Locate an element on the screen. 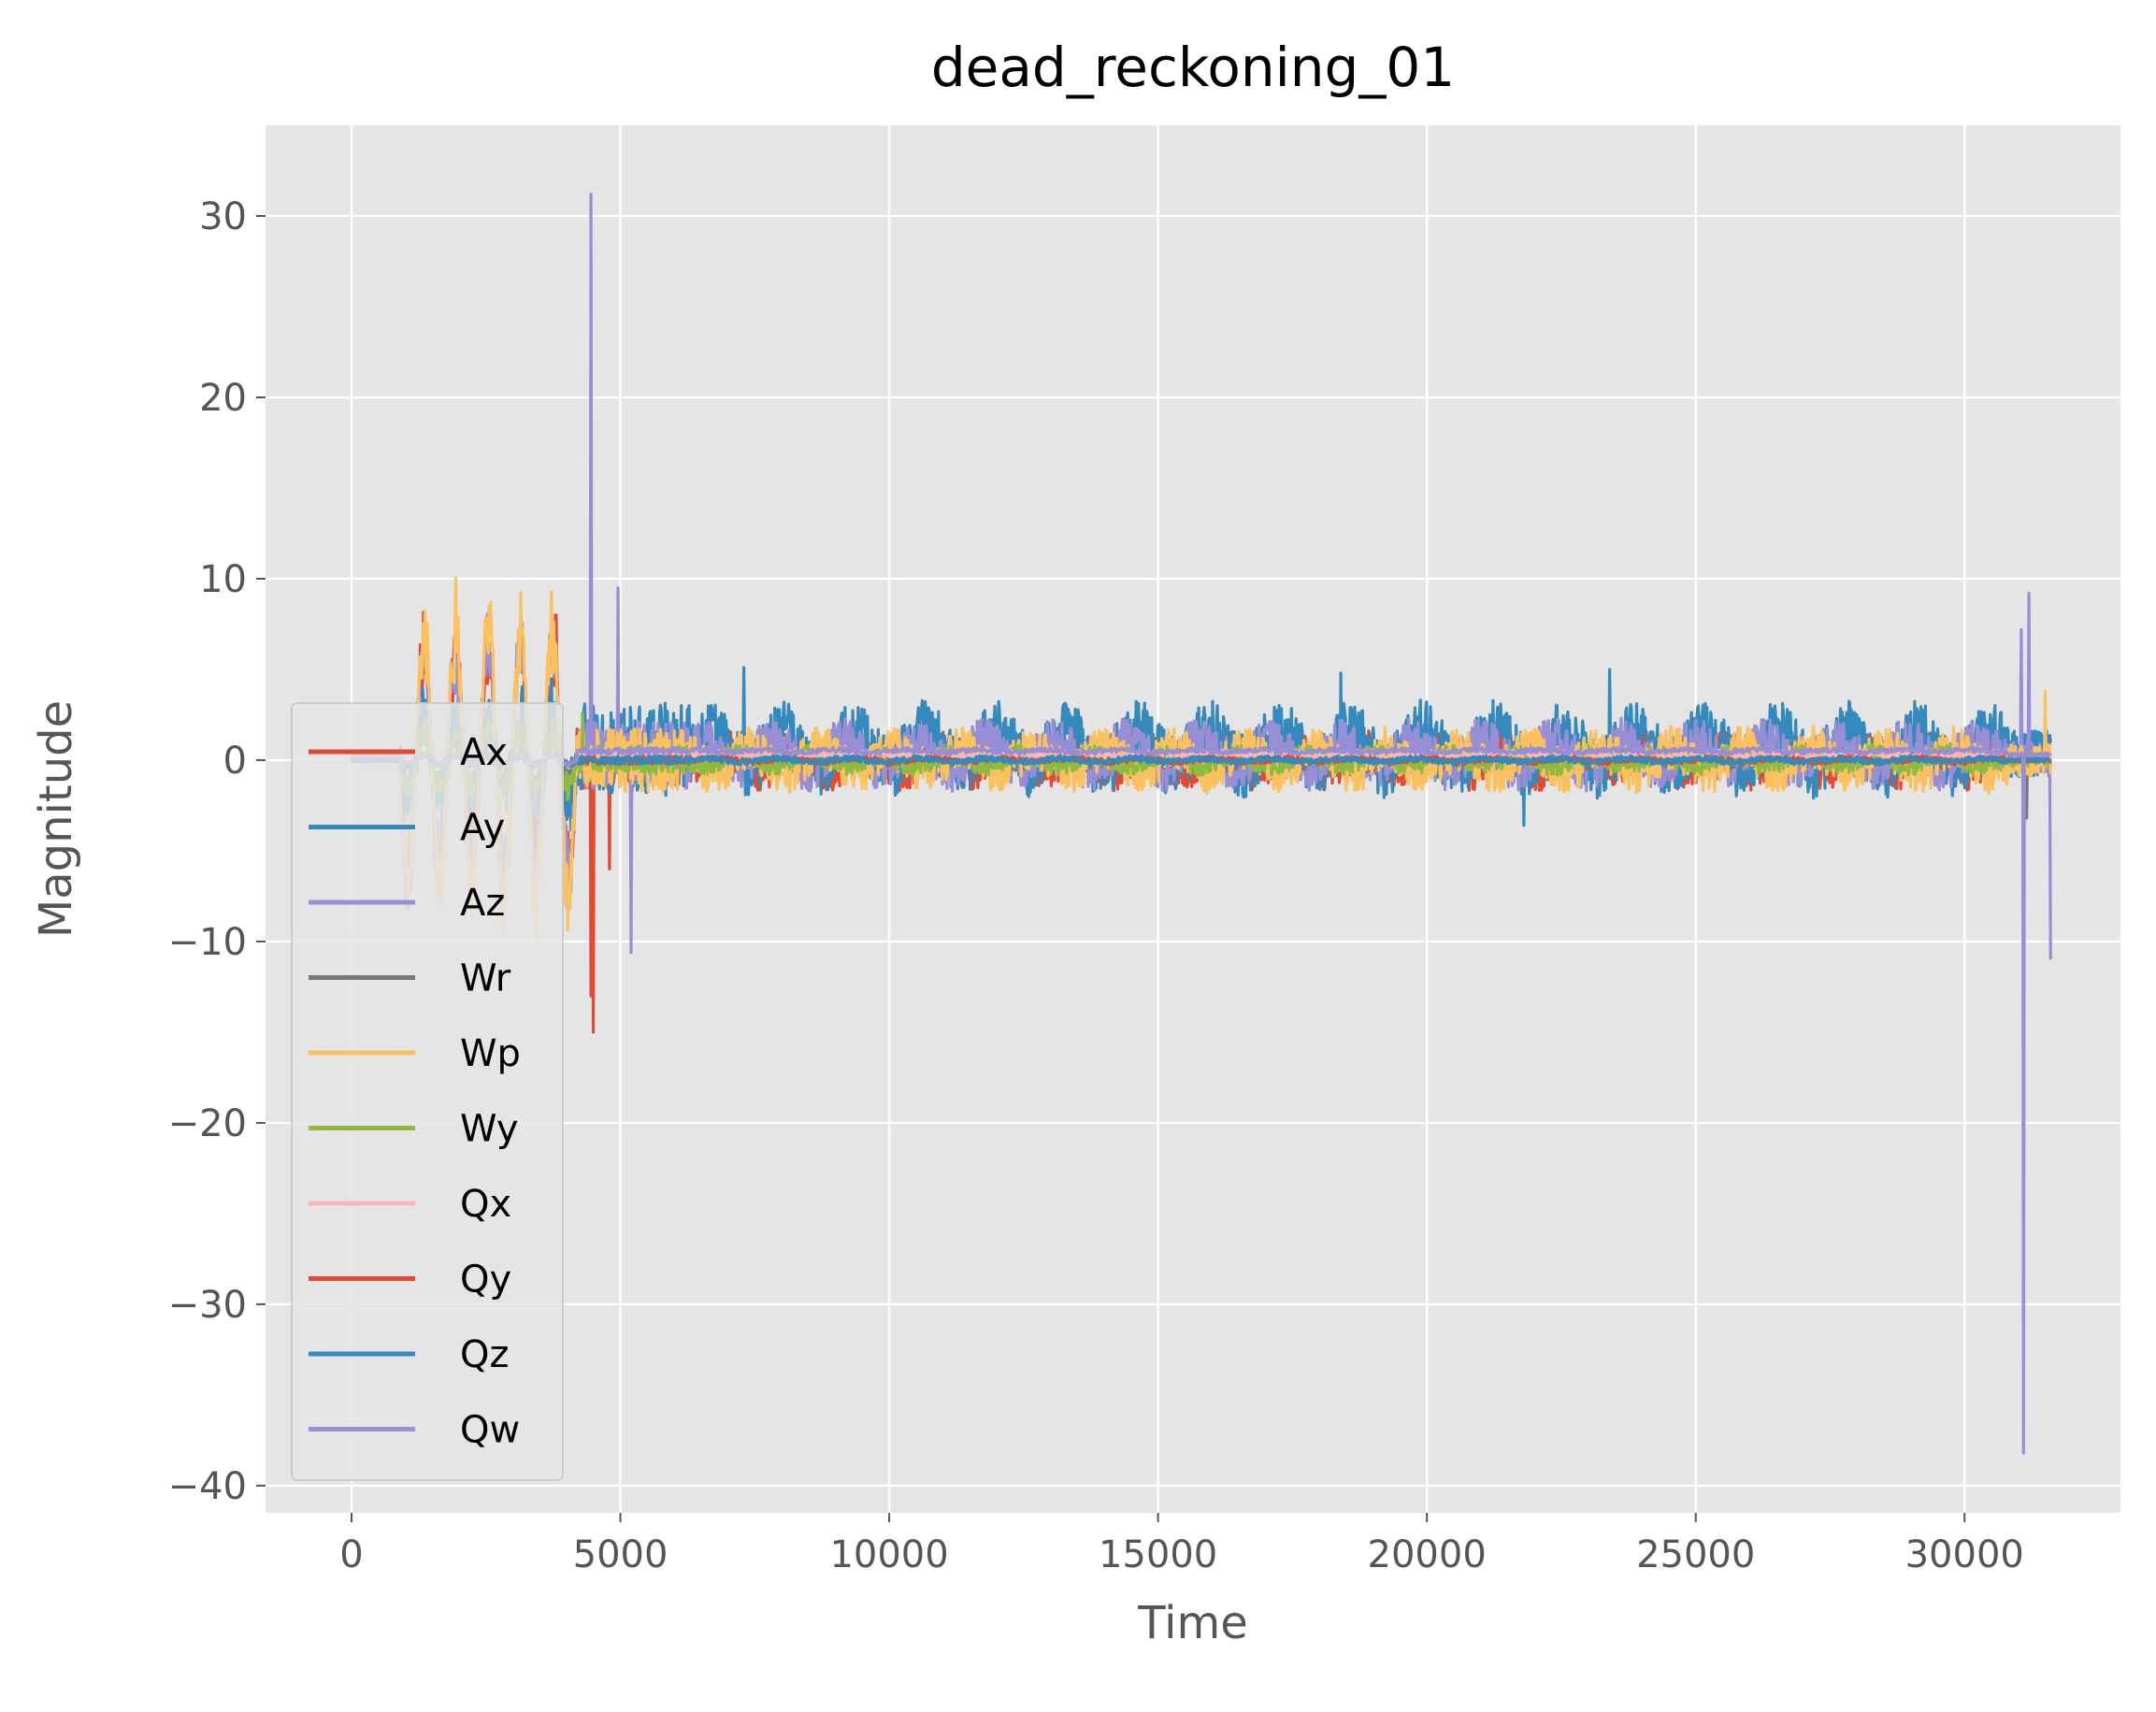 The height and width of the screenshot is (1712, 2156). x-tick-label: 20000 is located at coordinates (1427, 1554).